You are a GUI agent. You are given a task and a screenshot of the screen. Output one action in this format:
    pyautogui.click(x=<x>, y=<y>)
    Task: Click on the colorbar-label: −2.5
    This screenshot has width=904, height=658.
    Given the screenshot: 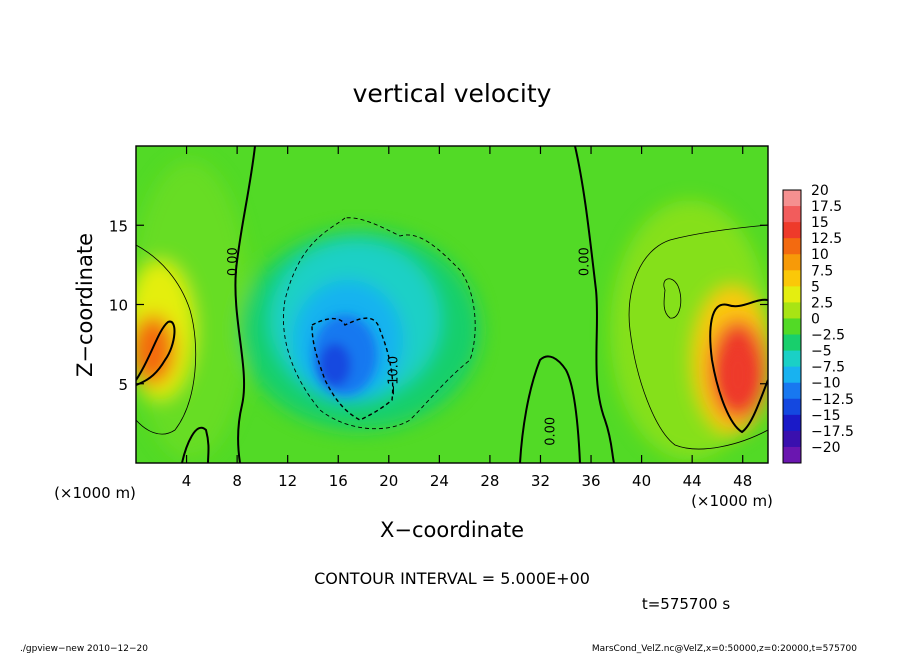 What is the action you would take?
    pyautogui.click(x=828, y=336)
    